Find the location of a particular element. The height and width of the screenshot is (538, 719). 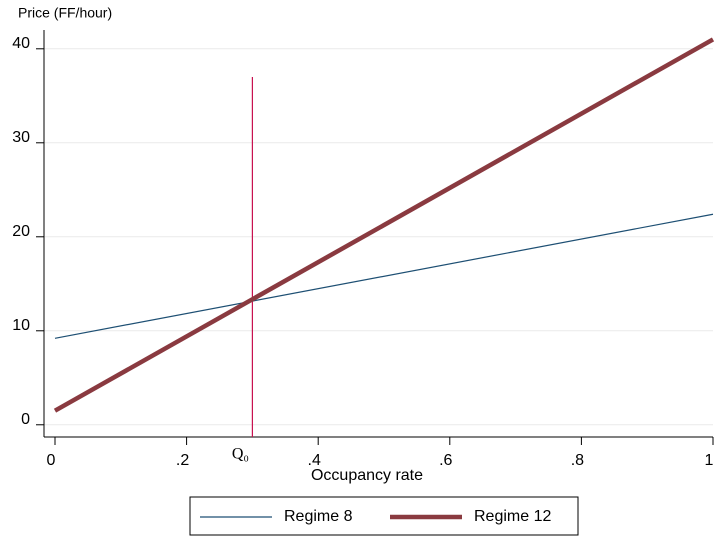

x-tick-label: .4 is located at coordinates (314, 460).